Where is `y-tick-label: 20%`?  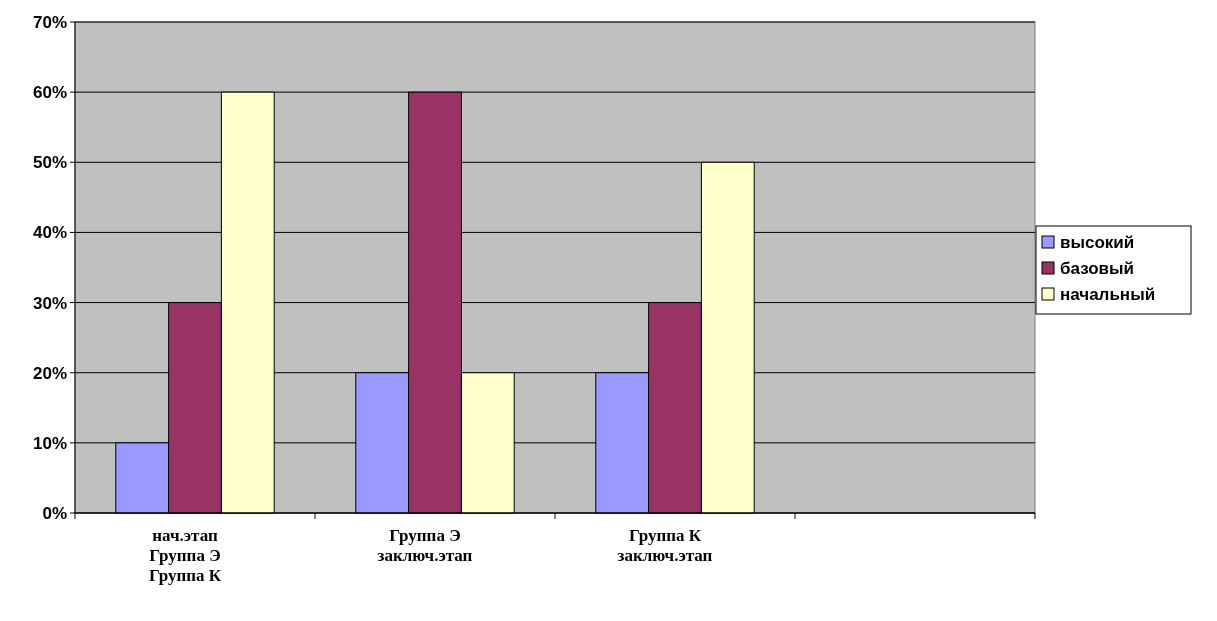
y-tick-label: 20% is located at coordinates (49, 373).